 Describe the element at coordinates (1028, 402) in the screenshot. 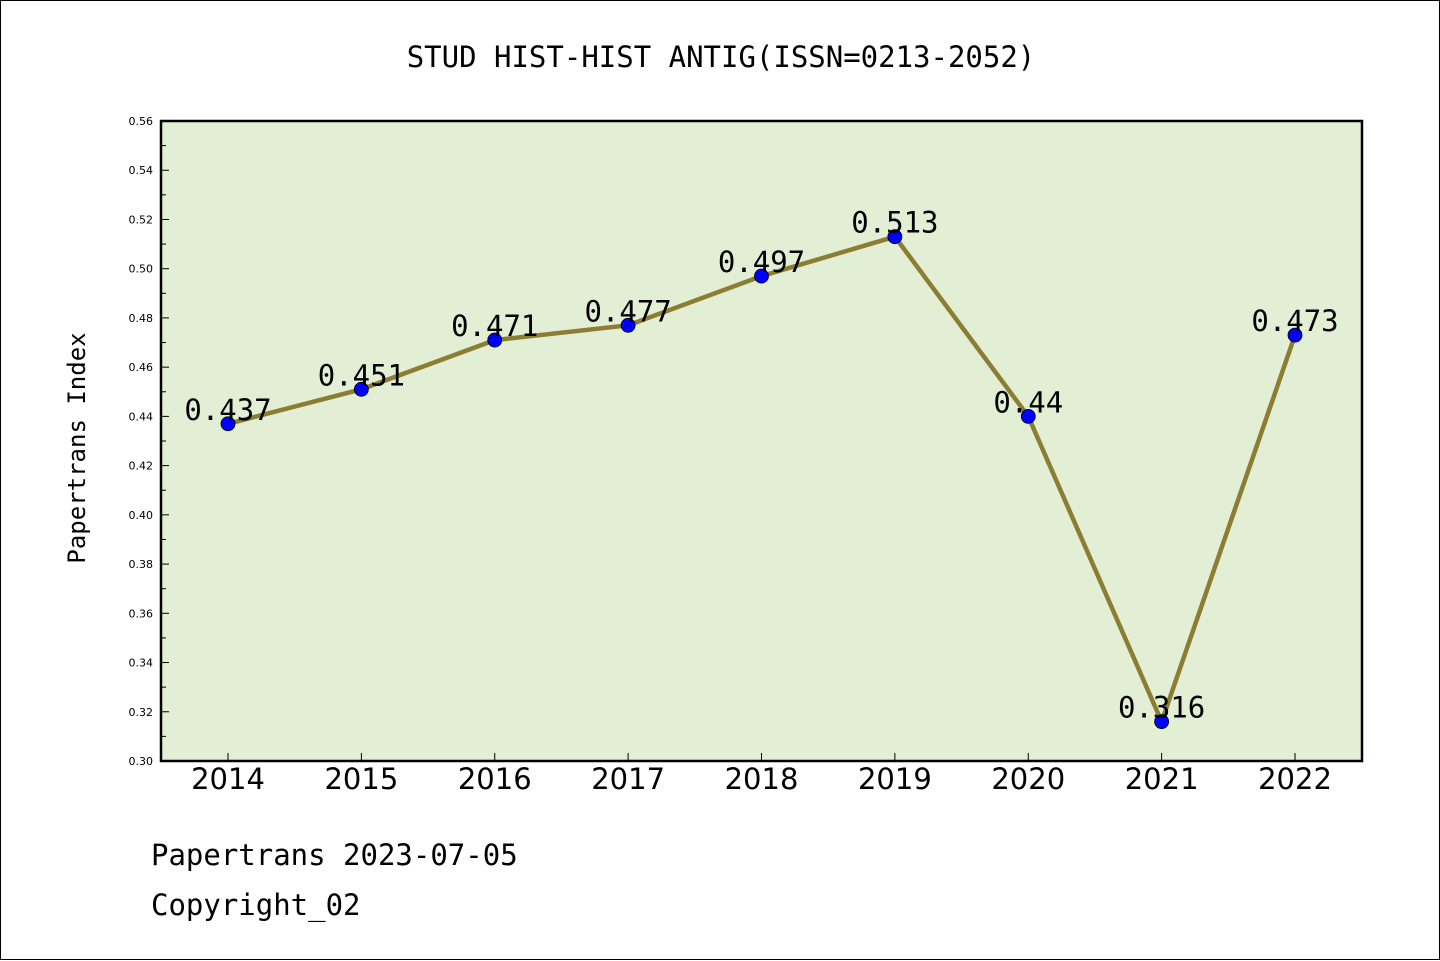

I see `data-label: 0.44` at that location.